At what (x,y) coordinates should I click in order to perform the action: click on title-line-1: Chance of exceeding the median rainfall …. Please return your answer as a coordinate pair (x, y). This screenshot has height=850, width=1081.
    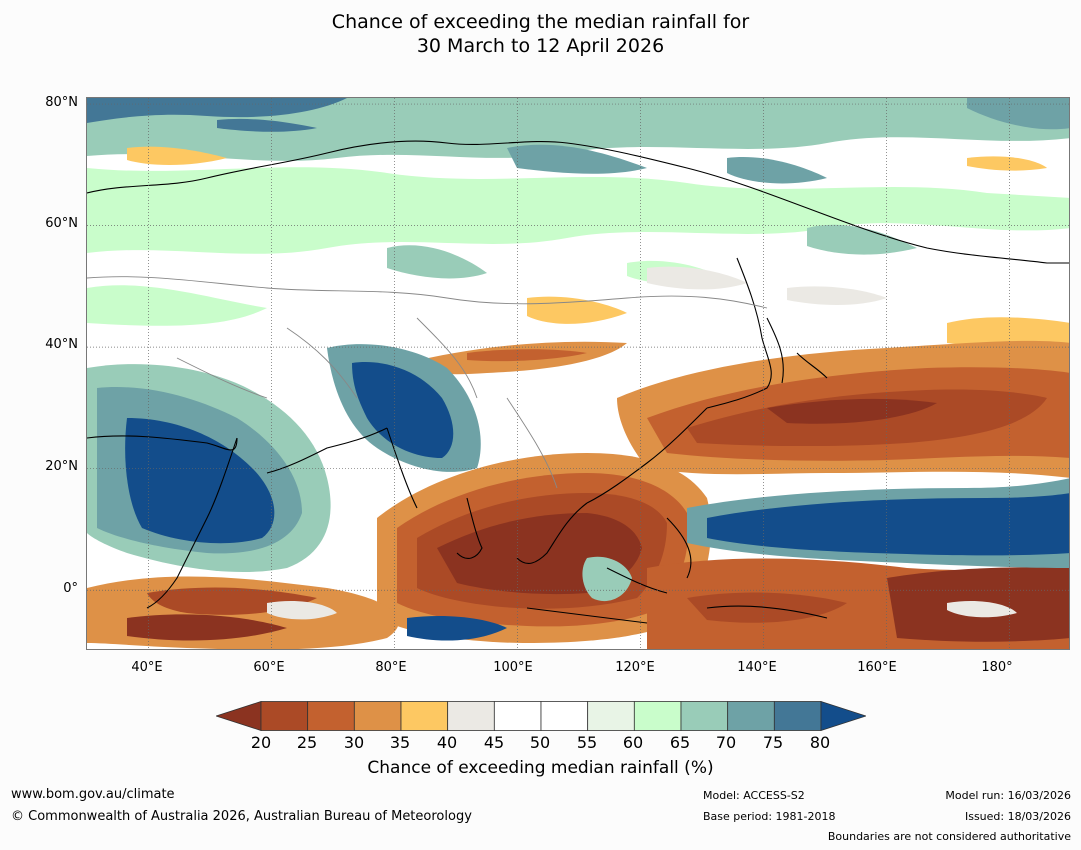
    Looking at the image, I should click on (540, 22).